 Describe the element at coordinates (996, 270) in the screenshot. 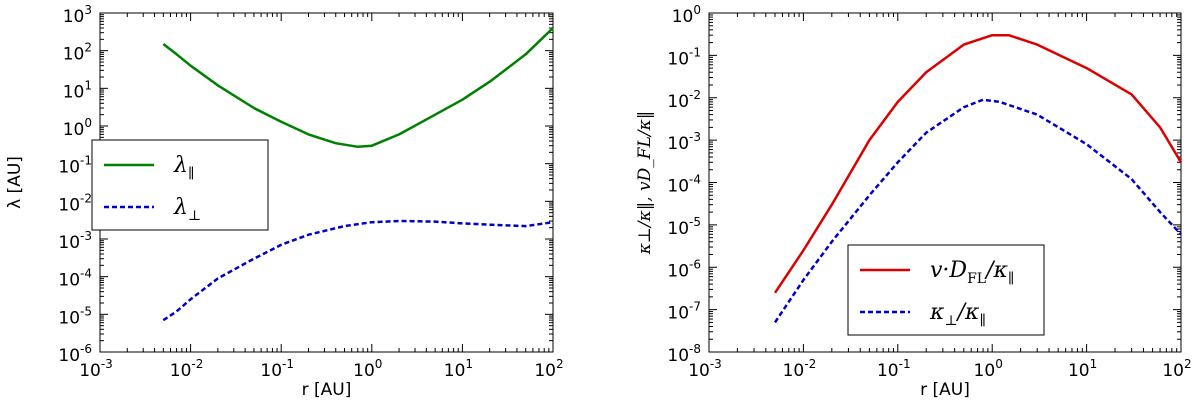

I see `legend-tail: /κ` at that location.